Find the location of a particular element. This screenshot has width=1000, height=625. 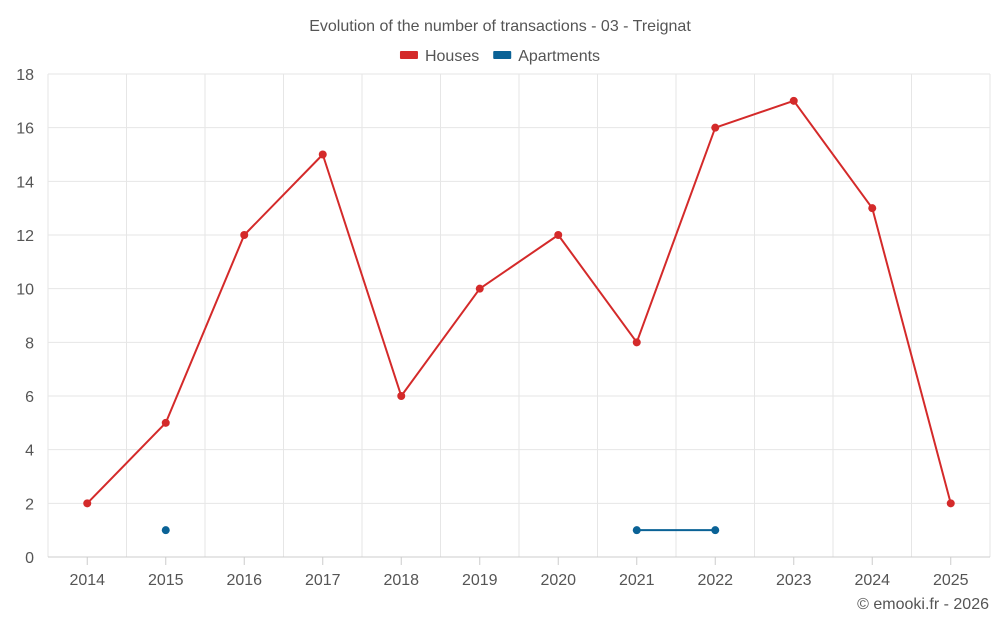

legend-item-apartments: Apartments is located at coordinates (546, 56).